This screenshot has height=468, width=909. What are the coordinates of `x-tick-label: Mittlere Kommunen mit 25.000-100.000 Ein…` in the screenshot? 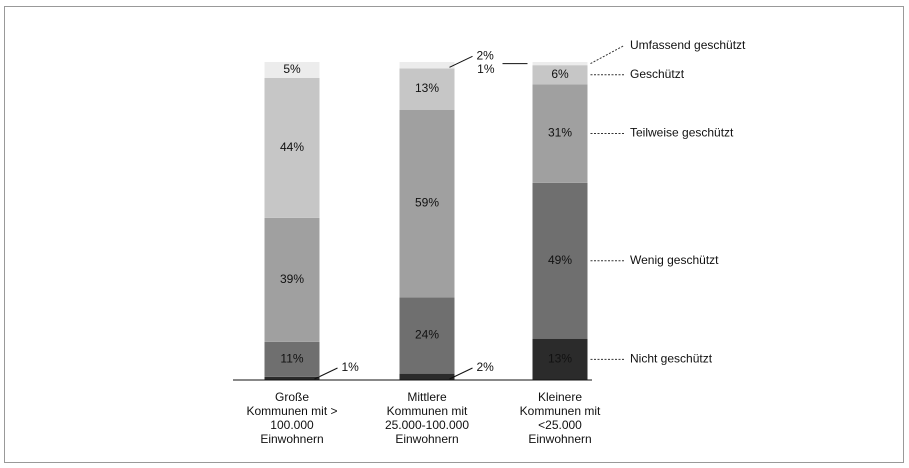 It's located at (427, 418).